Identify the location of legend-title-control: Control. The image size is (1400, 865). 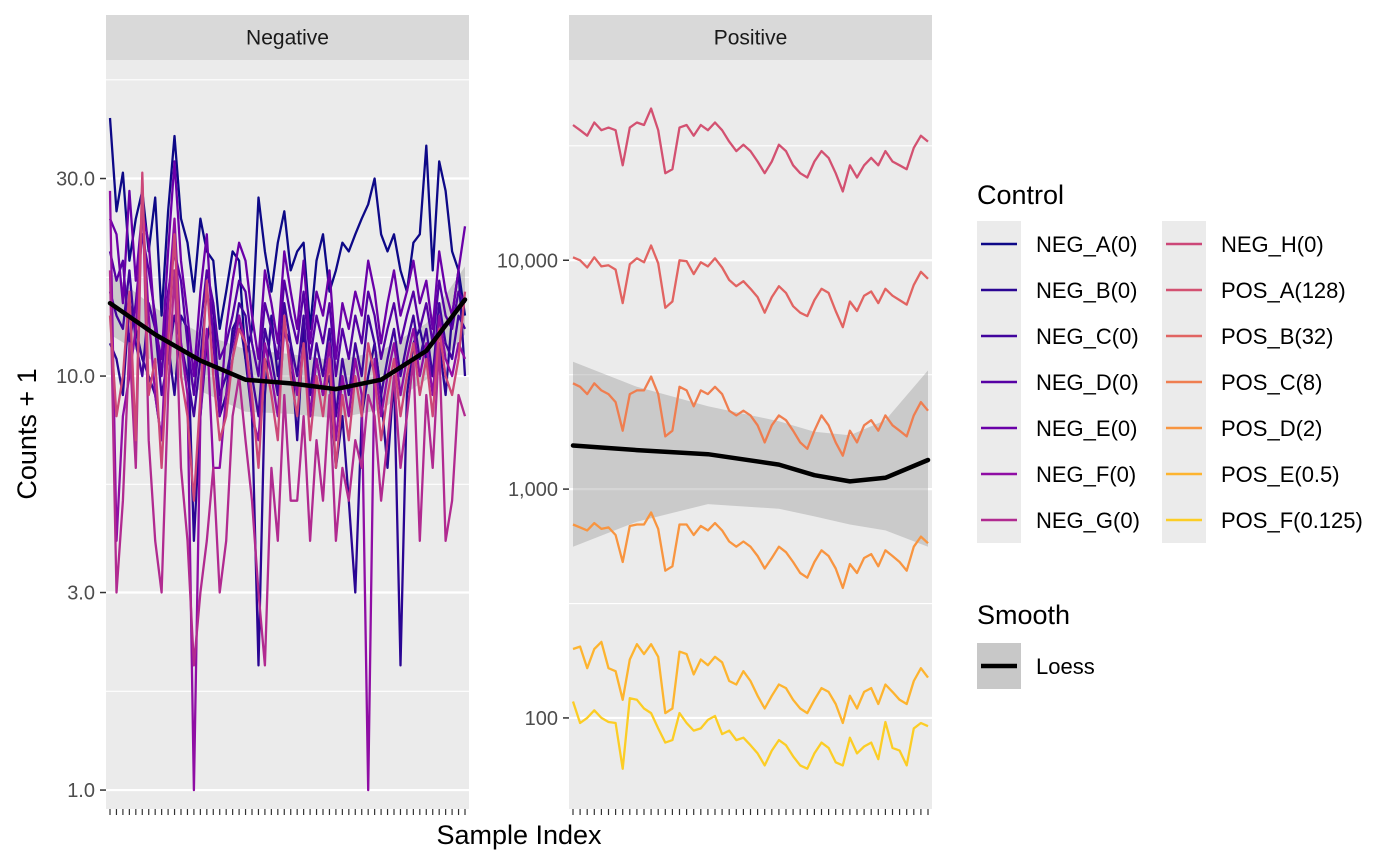
(1020, 195).